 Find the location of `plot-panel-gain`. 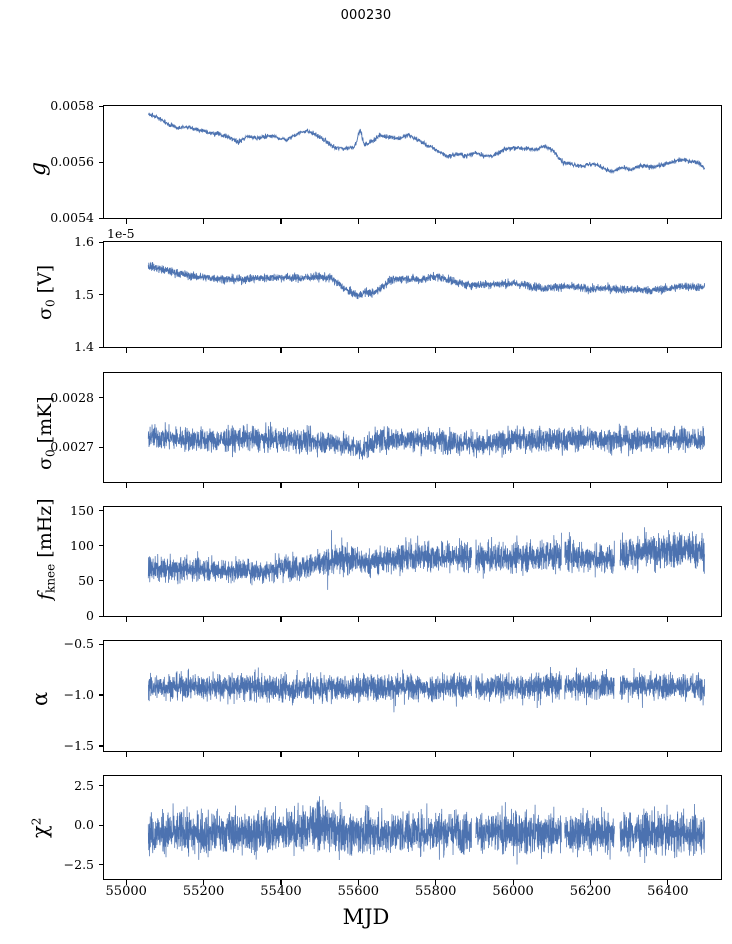

plot-panel-gain is located at coordinates (412, 162).